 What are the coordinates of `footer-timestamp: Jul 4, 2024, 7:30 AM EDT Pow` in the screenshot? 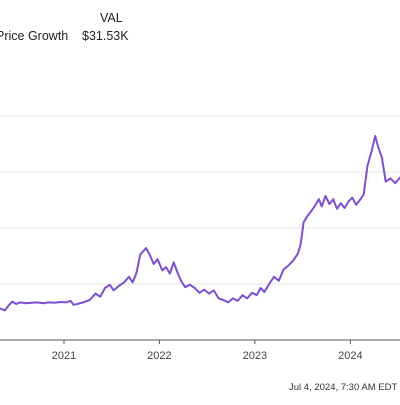 It's located at (344, 387).